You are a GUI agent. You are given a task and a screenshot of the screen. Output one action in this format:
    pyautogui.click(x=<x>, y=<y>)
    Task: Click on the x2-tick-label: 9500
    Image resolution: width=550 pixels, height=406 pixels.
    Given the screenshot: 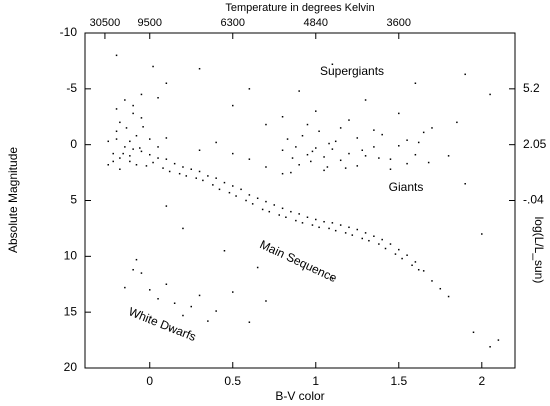 What is the action you would take?
    pyautogui.click(x=150, y=23)
    